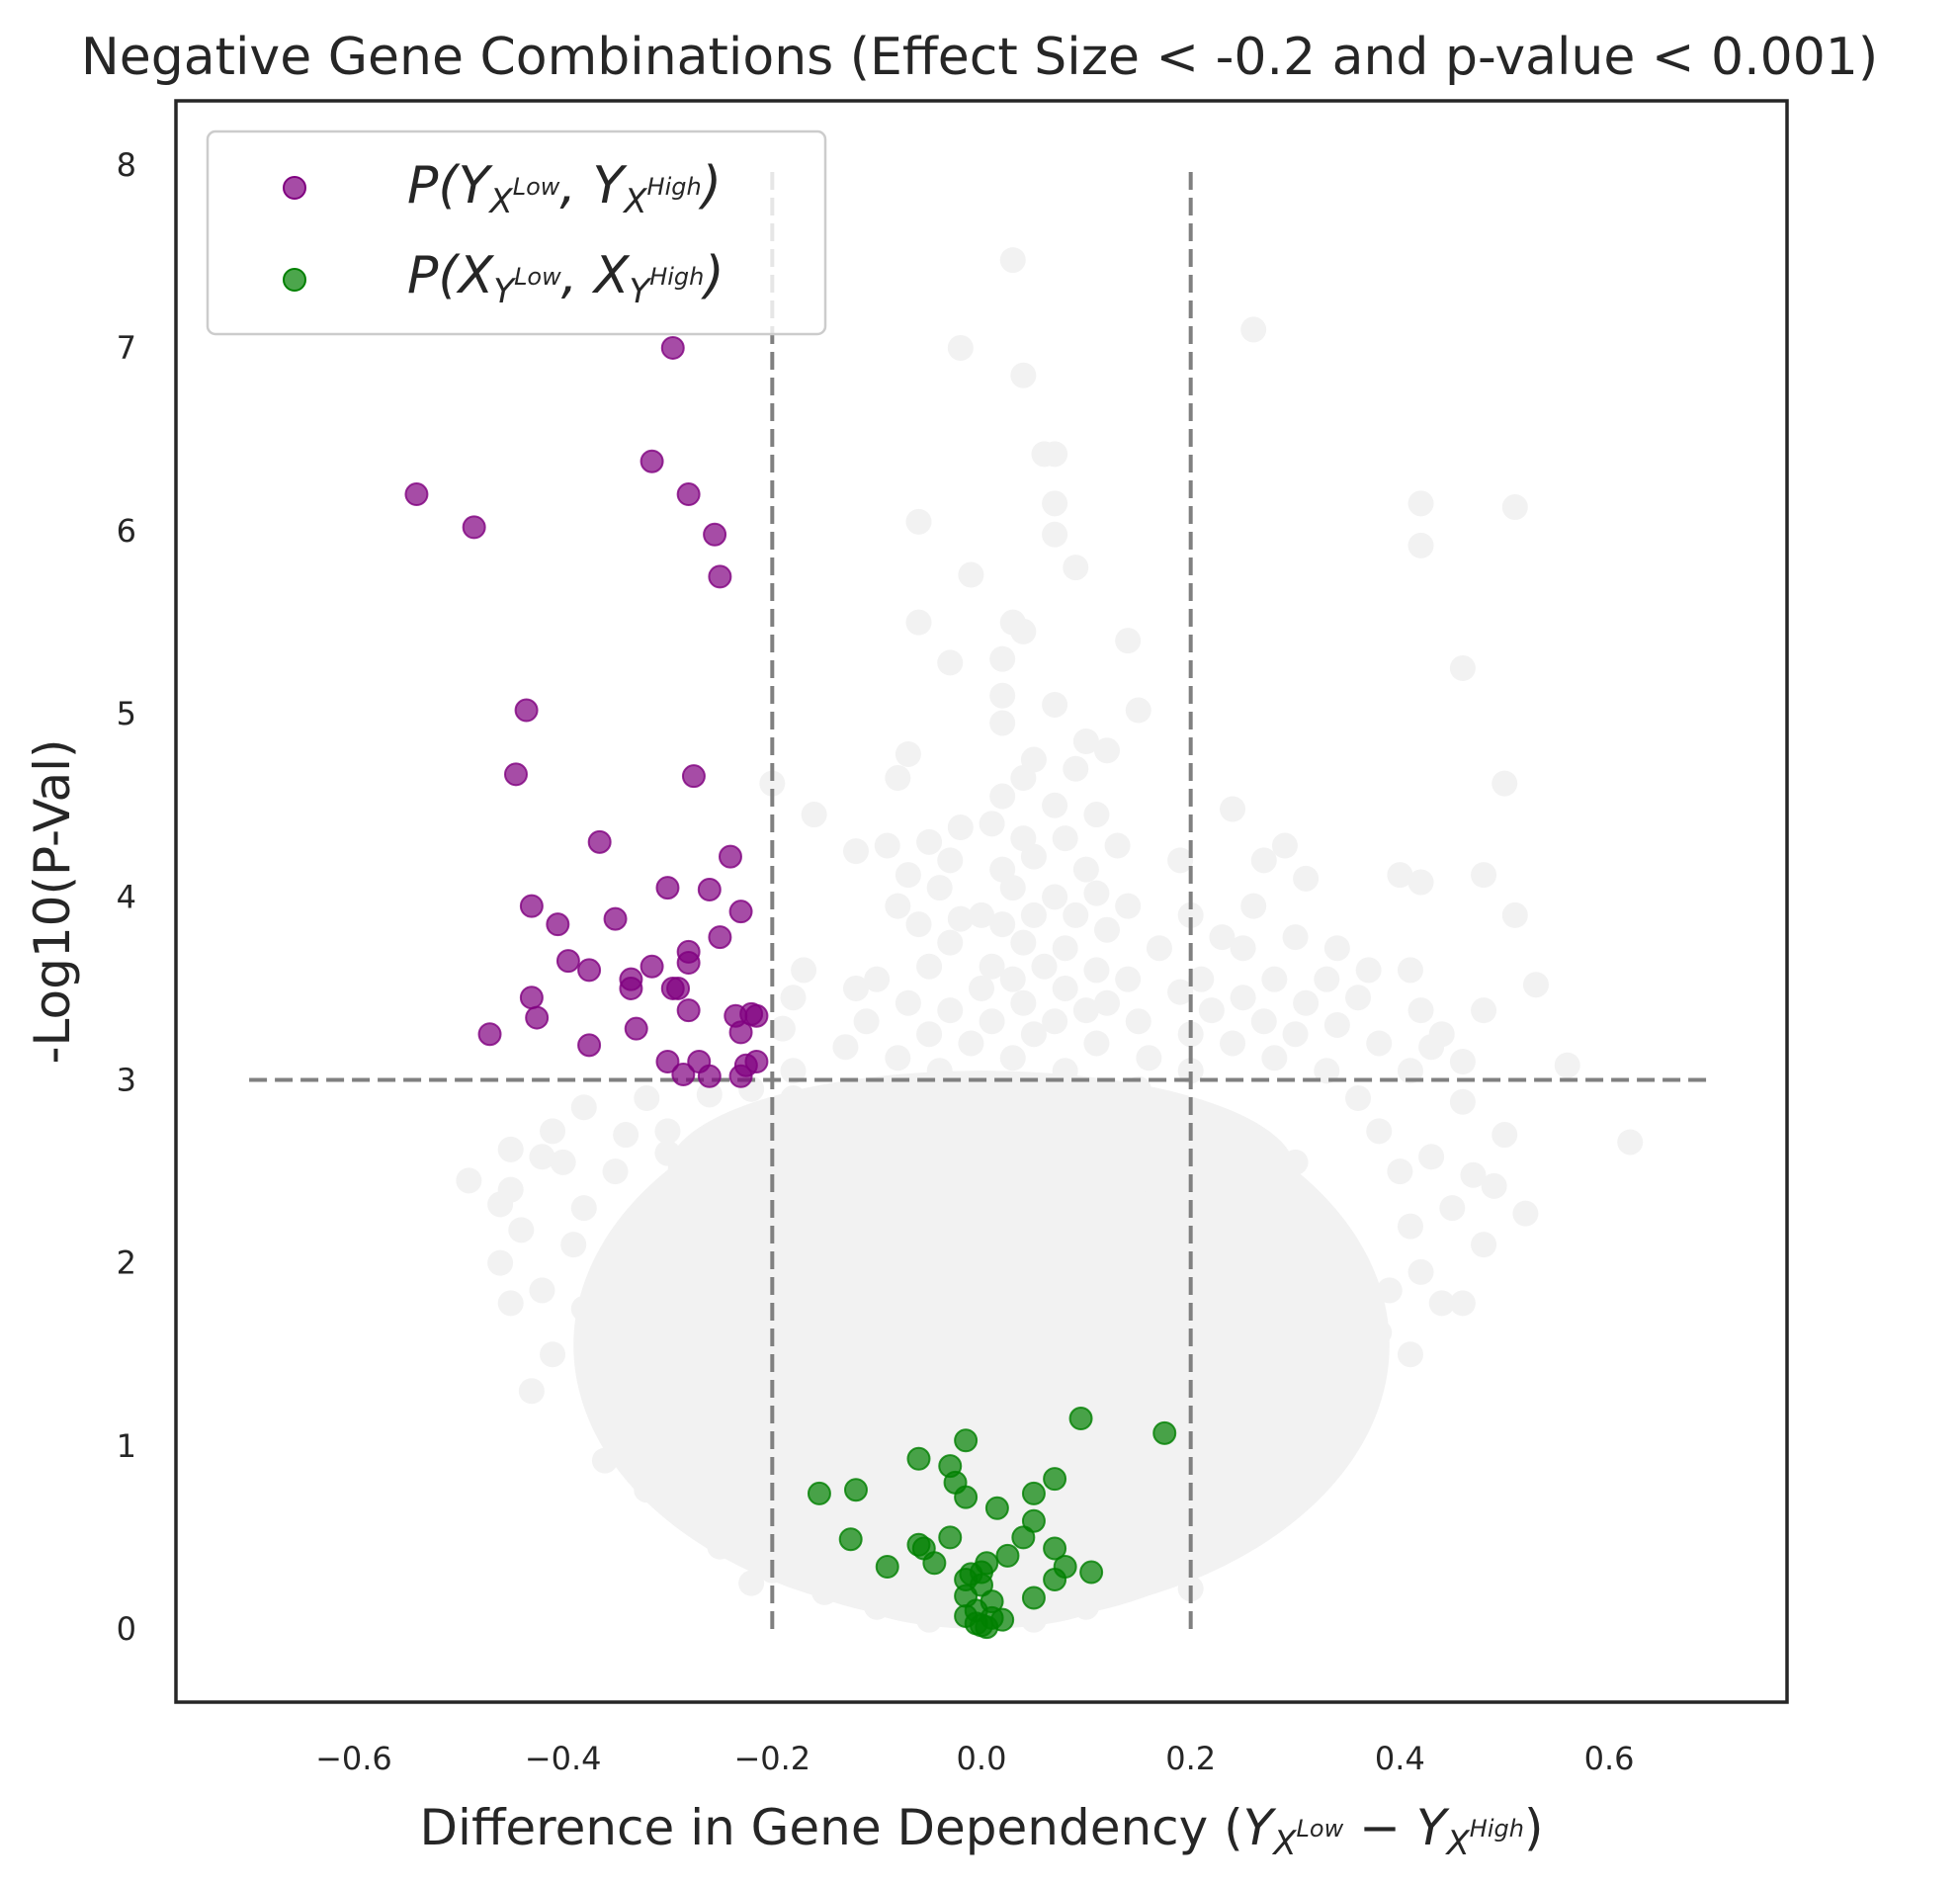  What do you see at coordinates (353, 1758) in the screenshot?
I see `x-tick-label: −0.6` at bounding box center [353, 1758].